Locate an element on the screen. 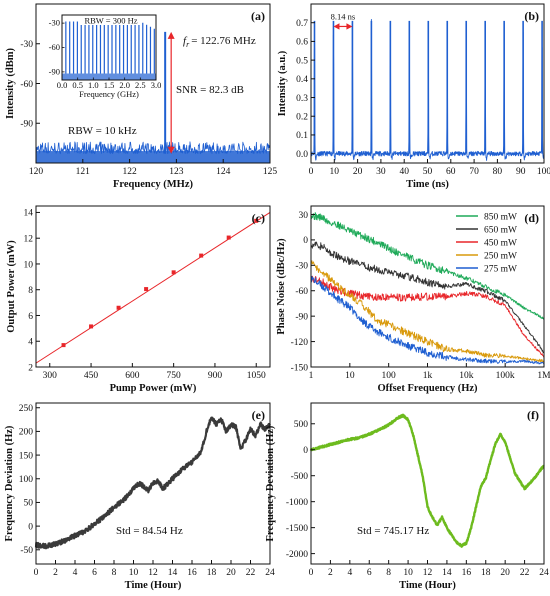 This screenshot has height=596, width=550. x-tick-label: 1k is located at coordinates (428, 376).